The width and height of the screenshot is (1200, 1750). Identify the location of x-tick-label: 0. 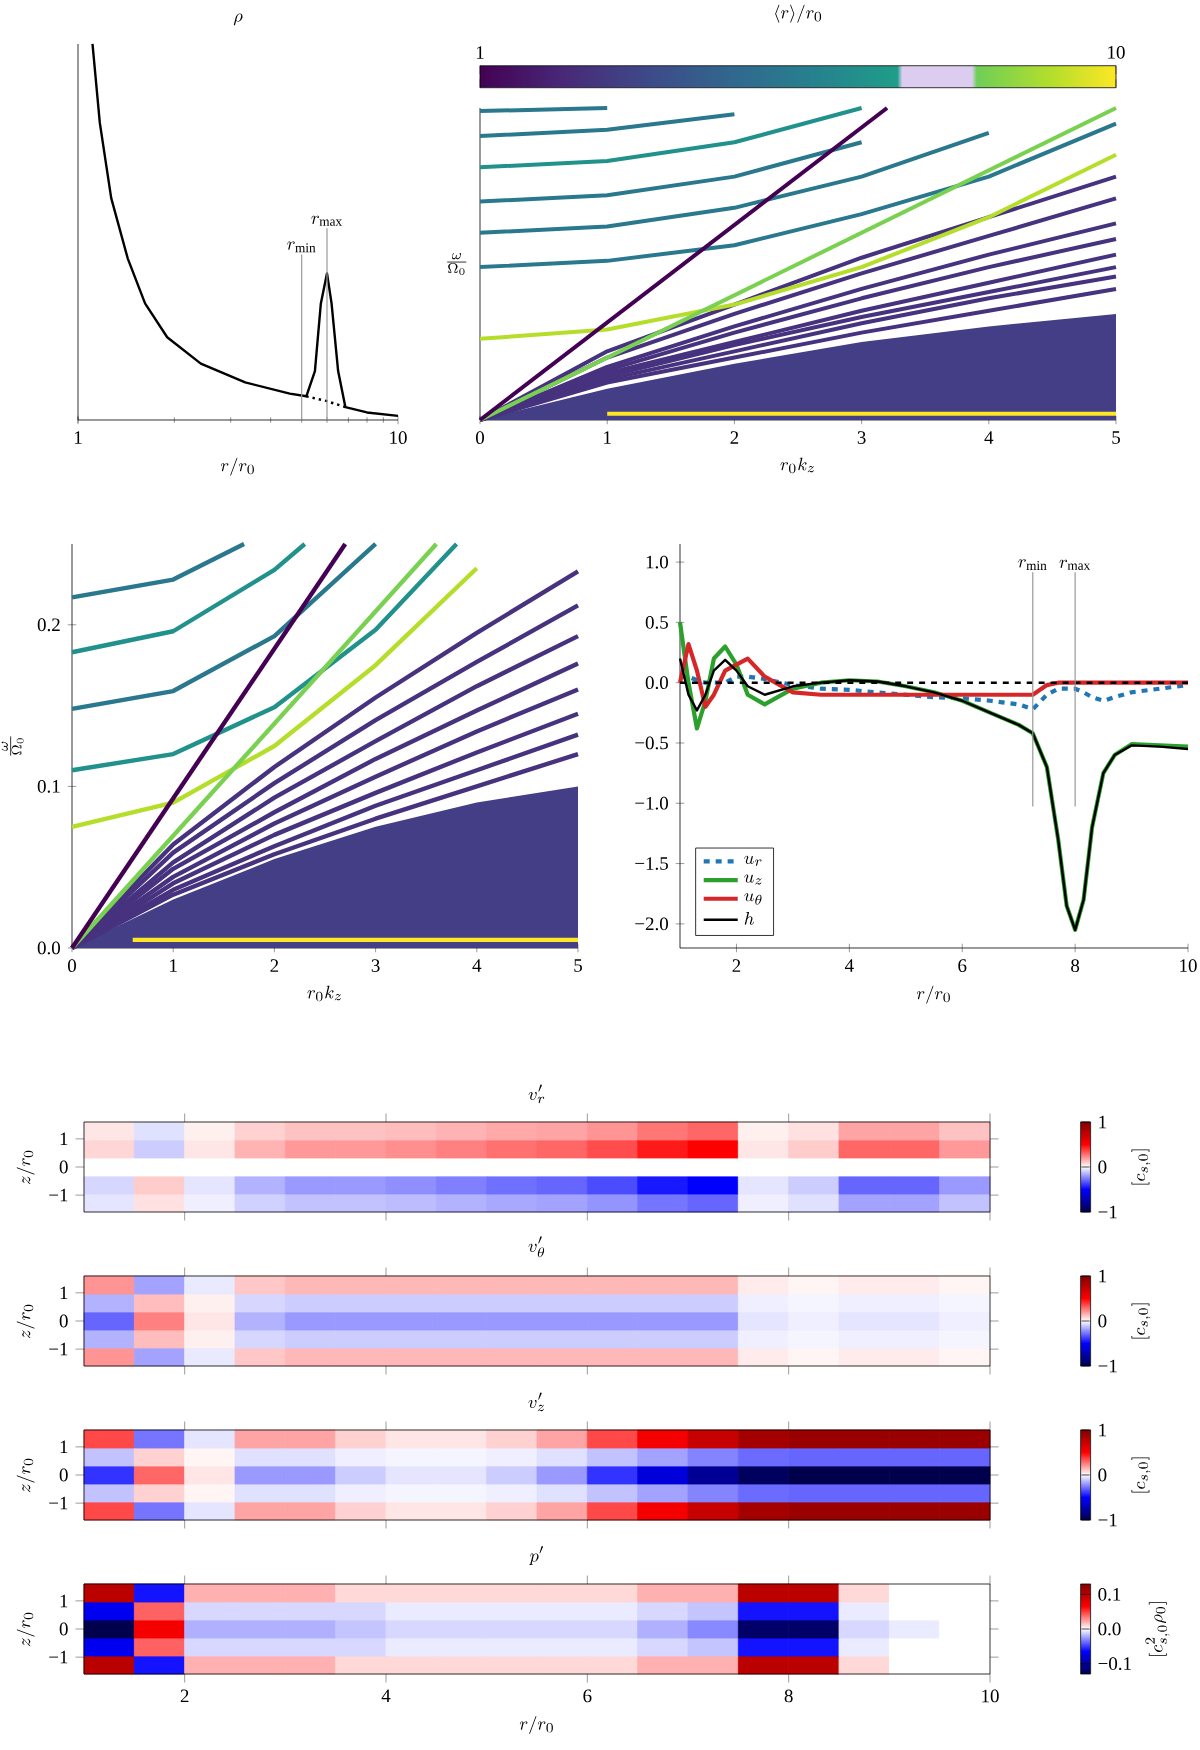
(480, 438).